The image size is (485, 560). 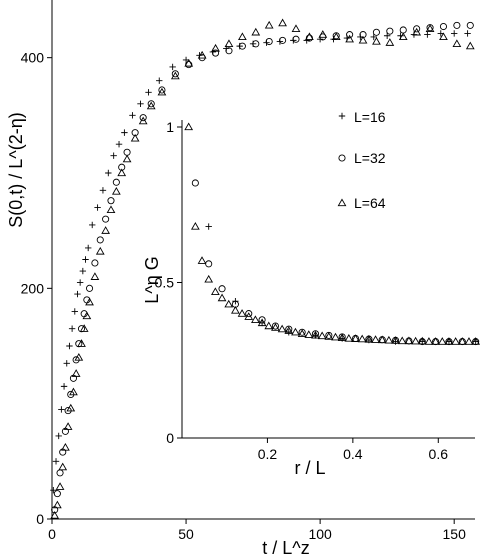 I want to click on legend-marker-circle, so click(x=342, y=158).